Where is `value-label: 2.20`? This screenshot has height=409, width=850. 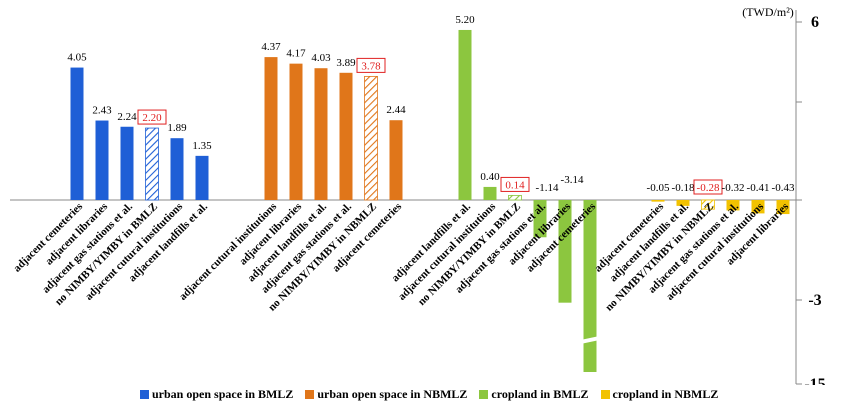 value-label: 2.20 is located at coordinates (152, 118).